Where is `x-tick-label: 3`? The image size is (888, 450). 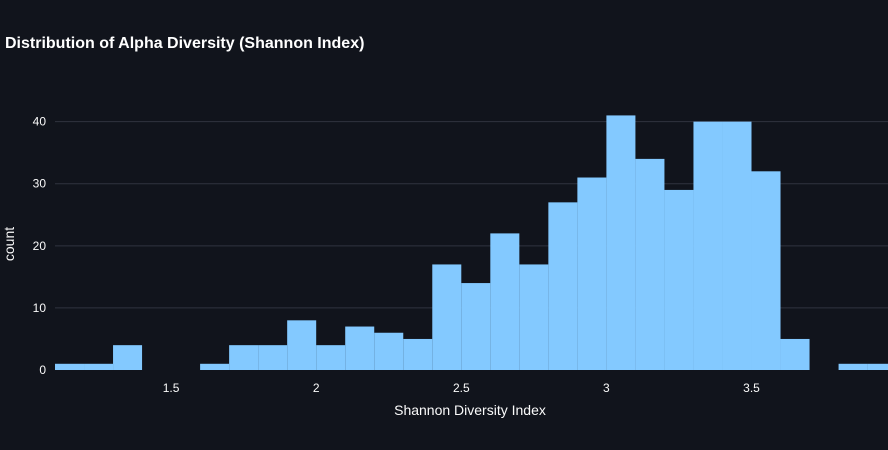
x-tick-label: 3 is located at coordinates (606, 388).